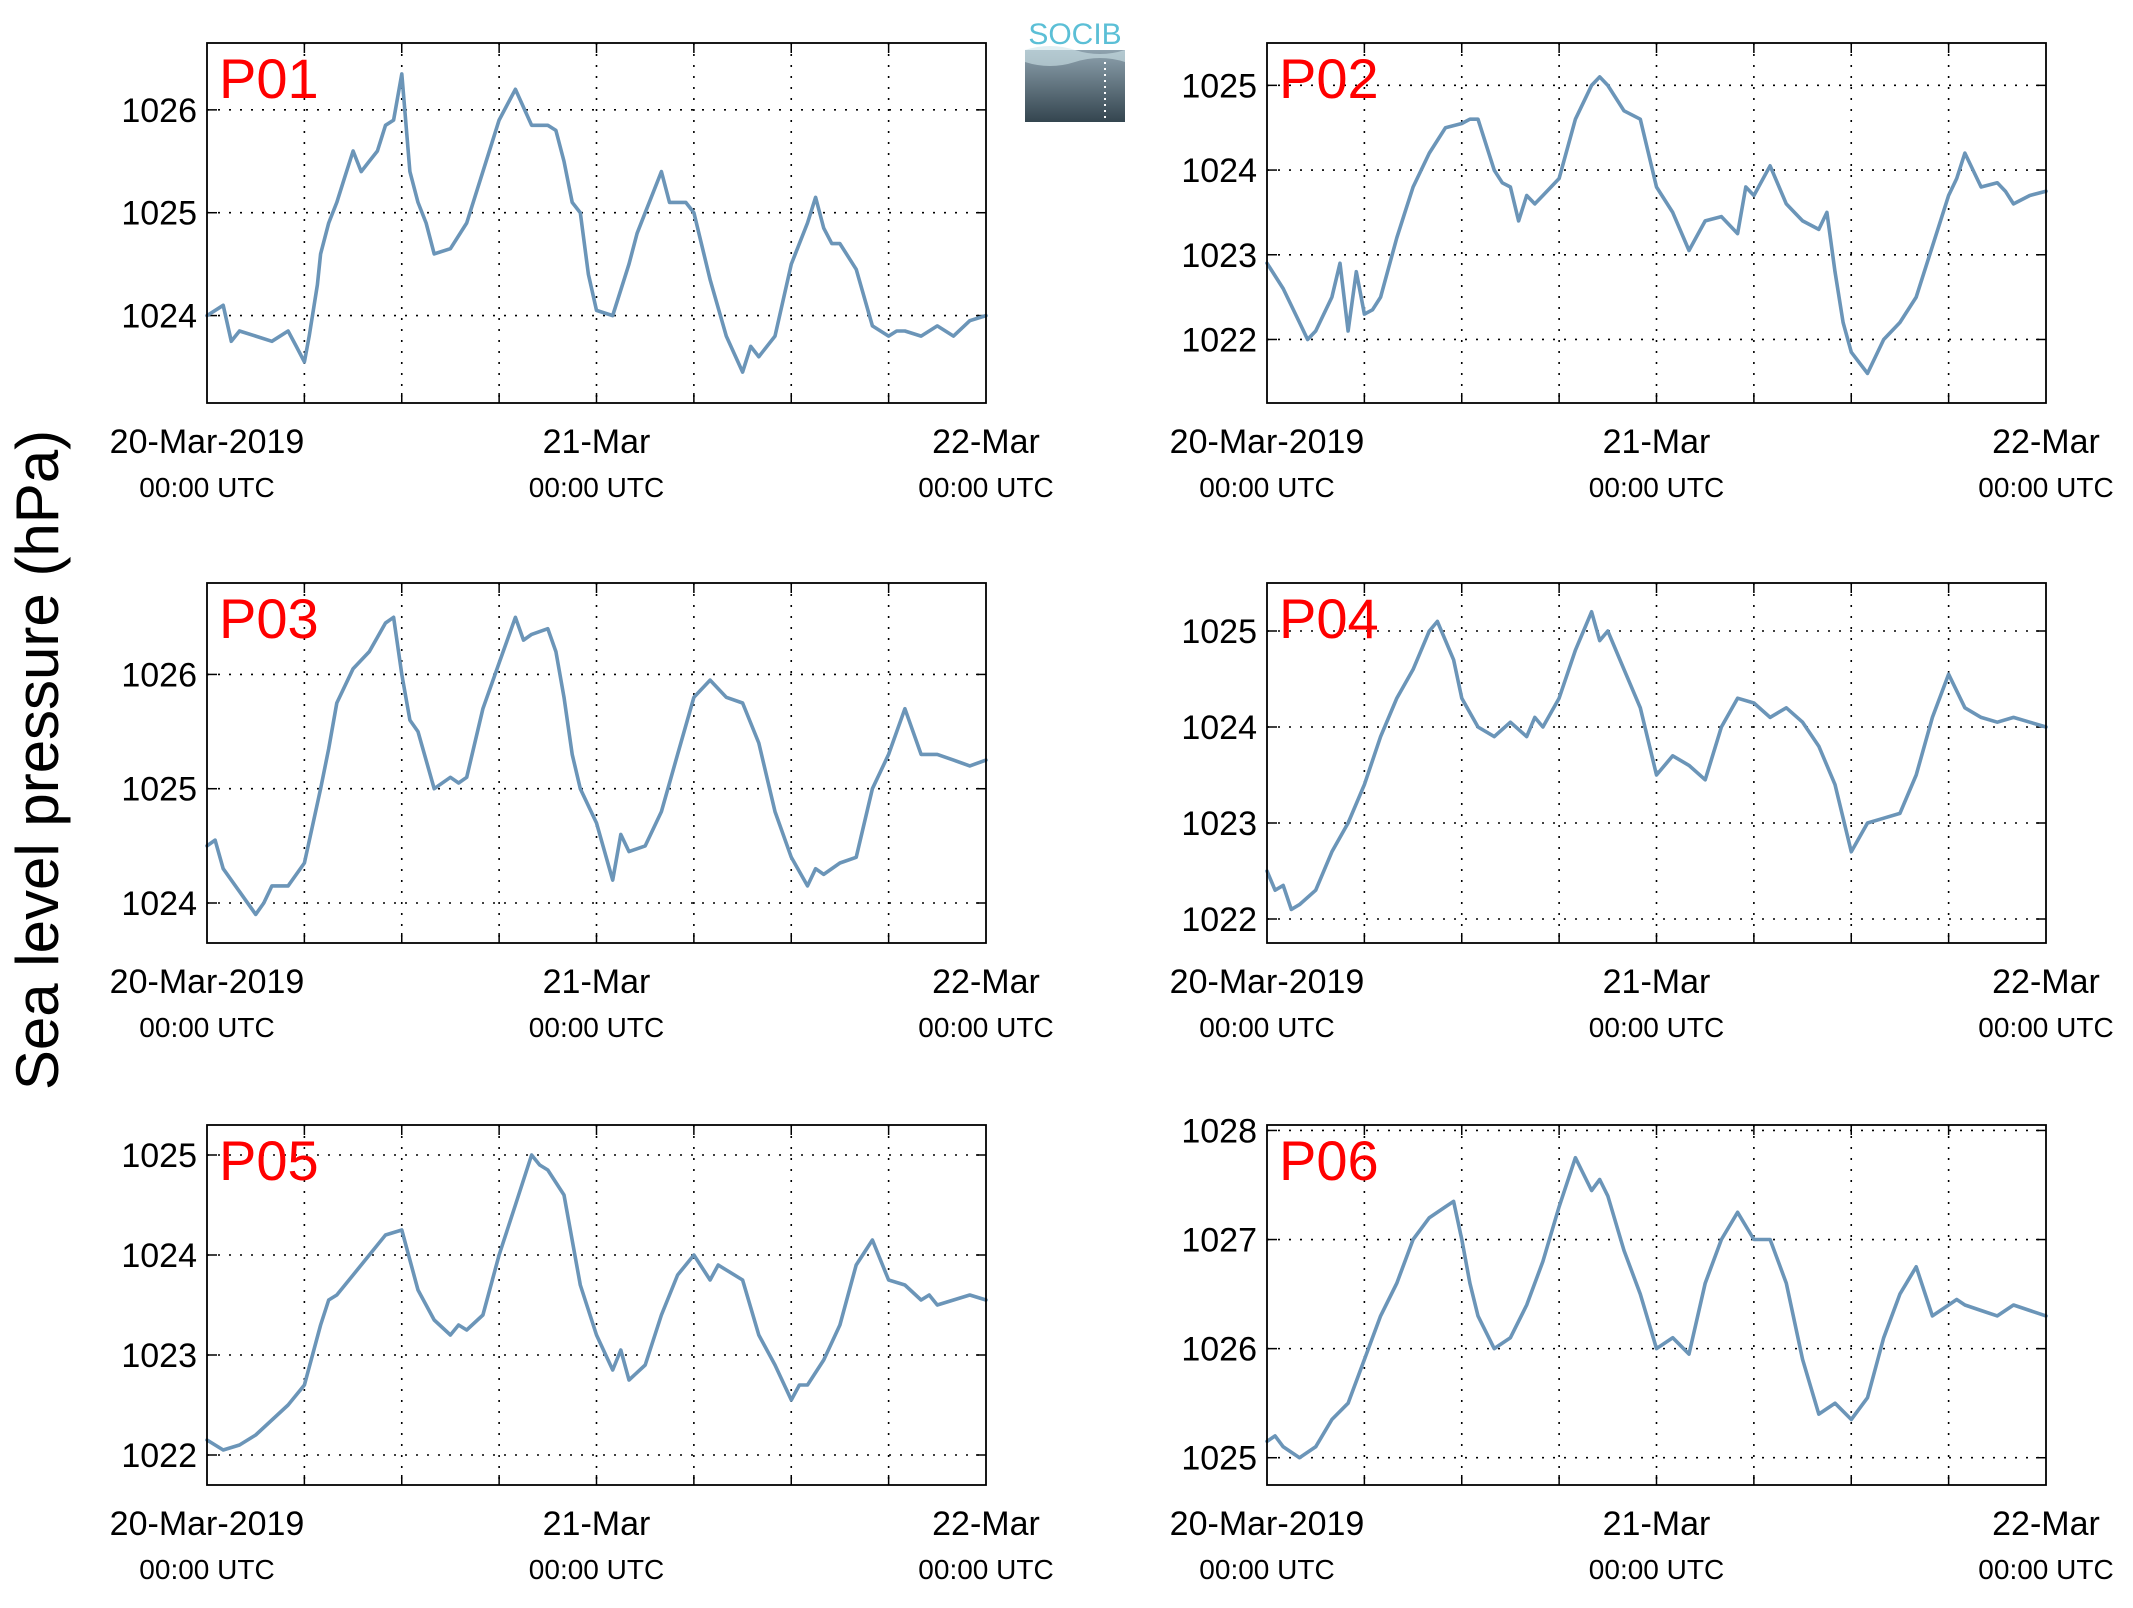 This screenshot has width=2133, height=1608. Describe the element at coordinates (1075, 70) in the screenshot. I see `socib-logo: SOCIB` at that location.